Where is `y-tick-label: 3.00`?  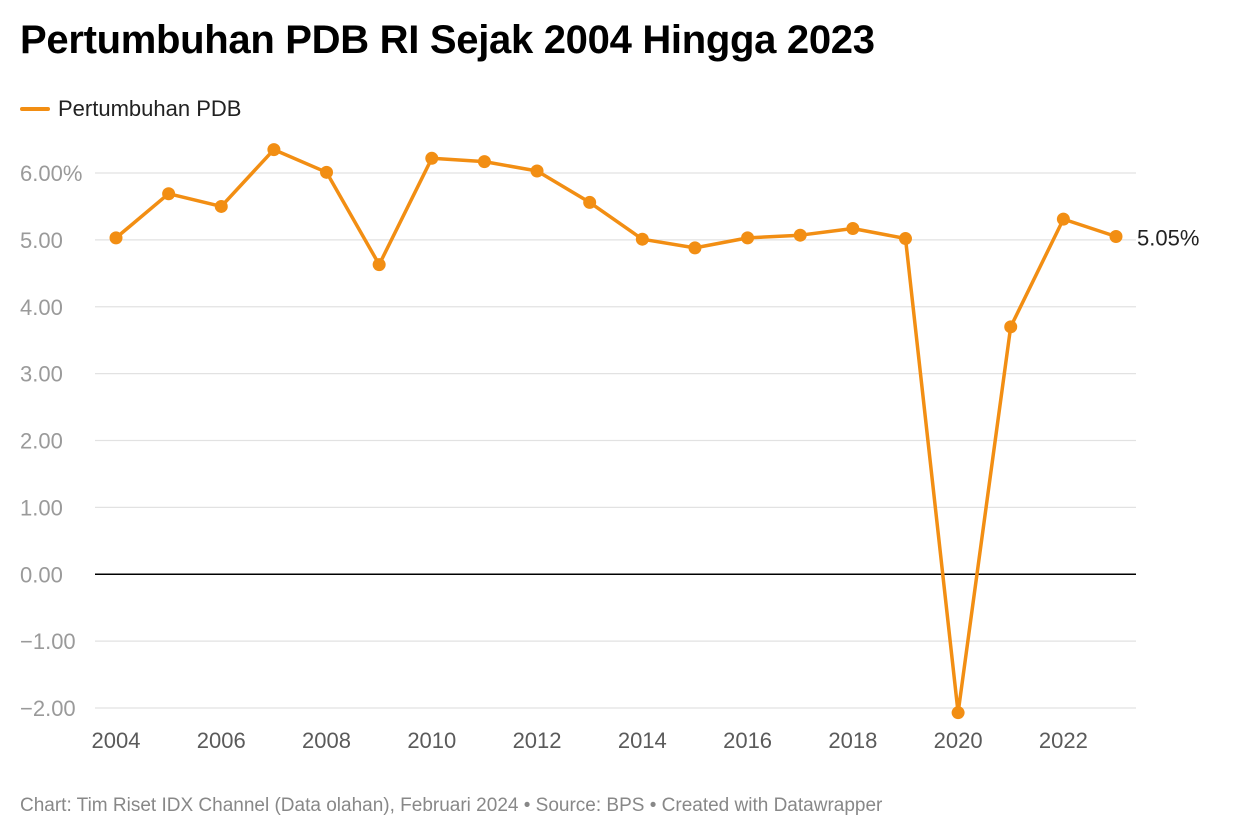
y-tick-label: 3.00 is located at coordinates (41, 374).